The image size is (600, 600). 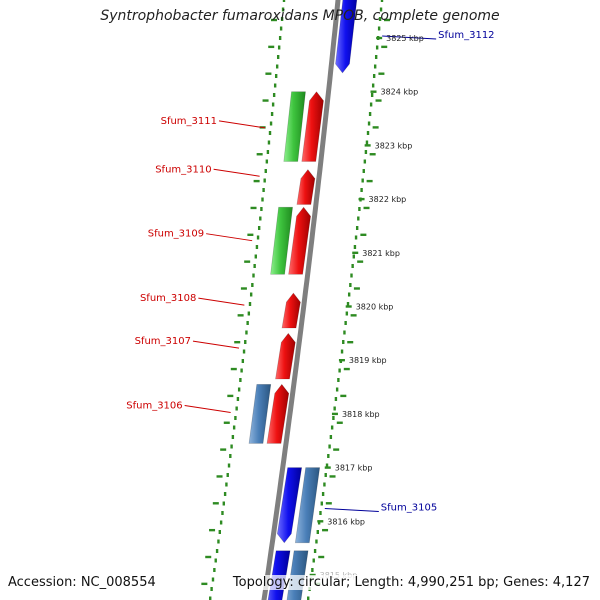 I want to click on gene-label-sfum_3108: Sfum_3108, so click(x=168, y=298).